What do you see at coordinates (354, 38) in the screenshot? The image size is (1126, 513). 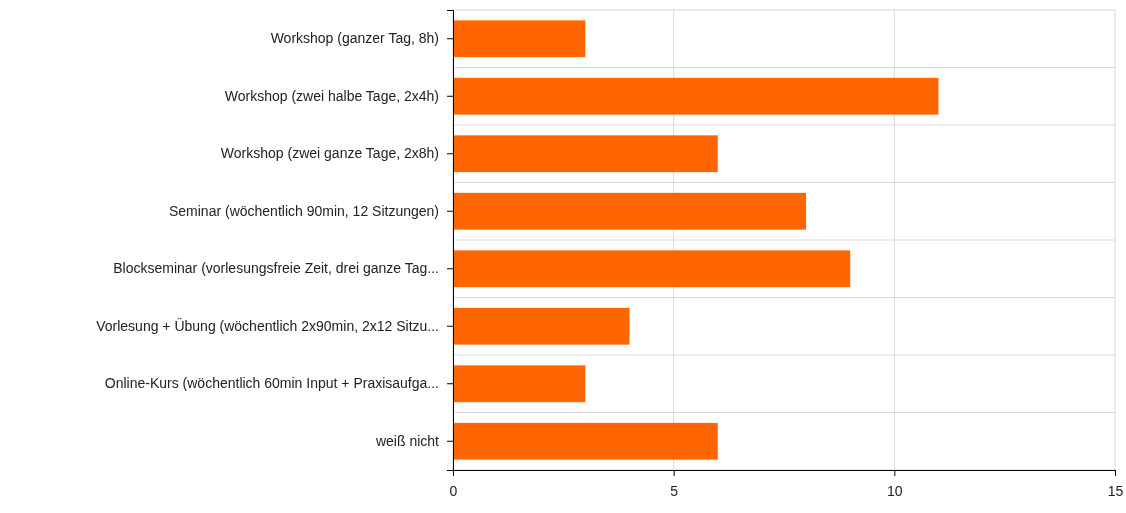 I see `y-tick-label: Workshop (ganzer Tag, 8h)` at bounding box center [354, 38].